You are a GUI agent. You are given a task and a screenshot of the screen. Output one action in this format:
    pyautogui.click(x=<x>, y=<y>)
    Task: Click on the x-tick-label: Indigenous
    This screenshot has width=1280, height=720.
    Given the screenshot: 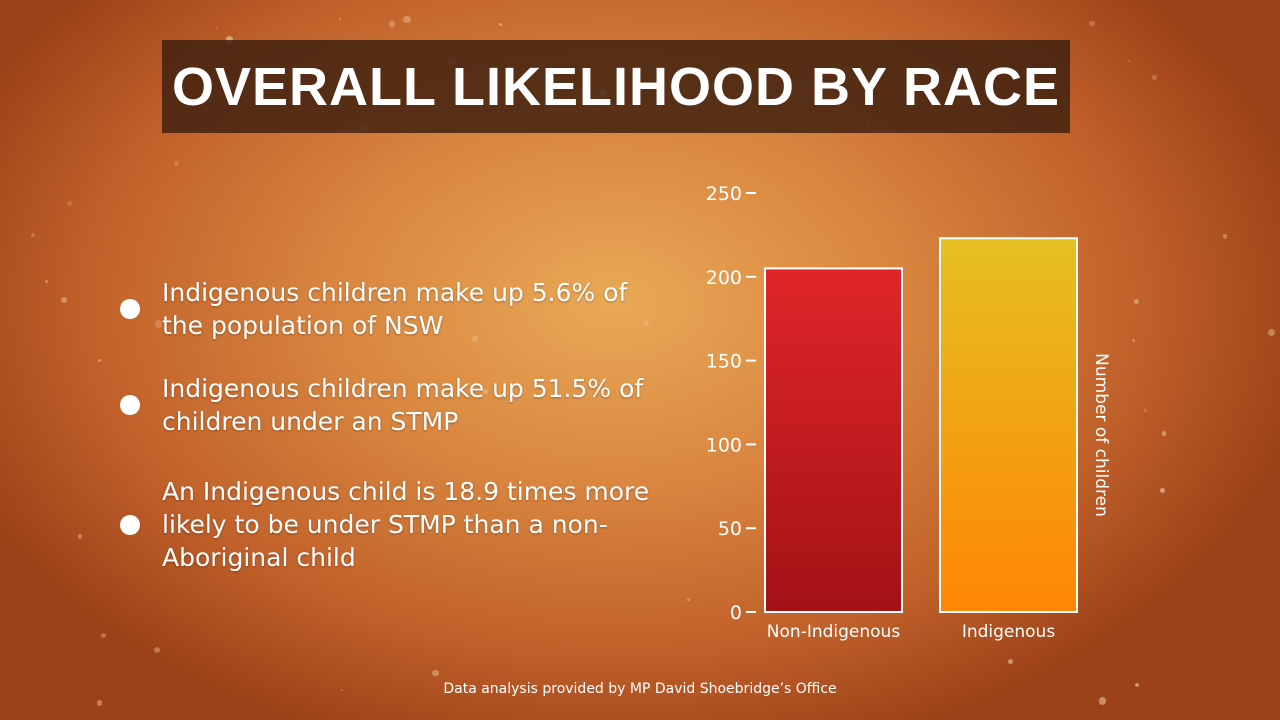 What is the action you would take?
    pyautogui.click(x=1009, y=632)
    